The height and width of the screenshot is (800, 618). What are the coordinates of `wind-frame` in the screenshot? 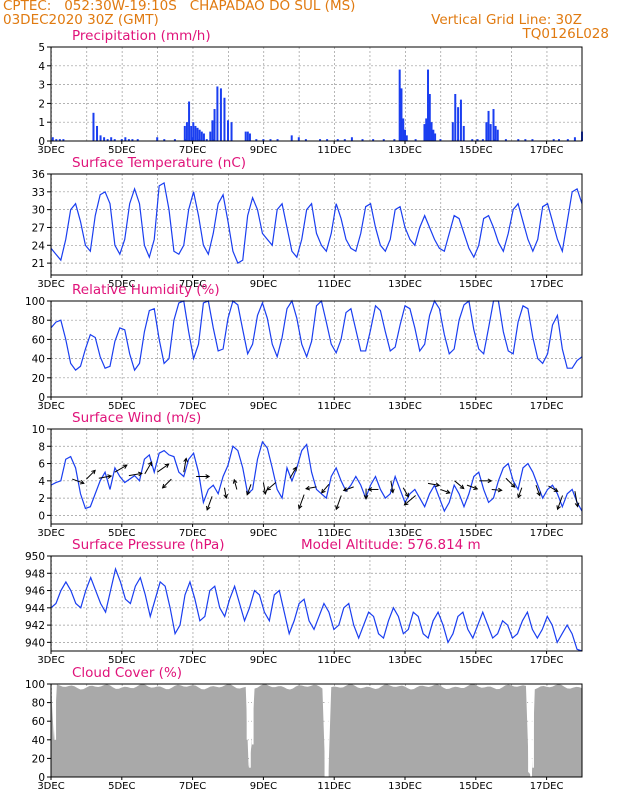 It's located at (316, 476).